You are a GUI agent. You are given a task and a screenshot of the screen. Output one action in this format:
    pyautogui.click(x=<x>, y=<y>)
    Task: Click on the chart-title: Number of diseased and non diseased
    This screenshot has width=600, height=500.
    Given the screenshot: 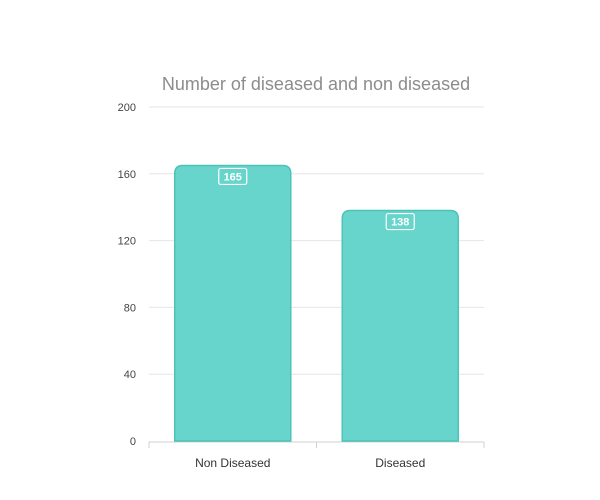 What is the action you would take?
    pyautogui.click(x=316, y=84)
    